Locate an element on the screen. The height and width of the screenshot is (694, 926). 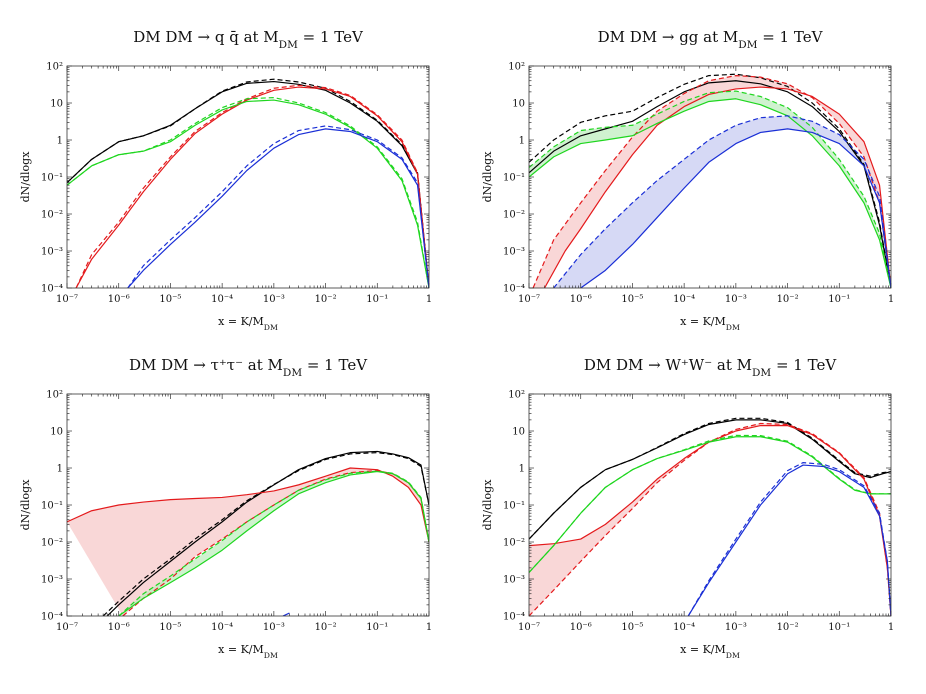
plot-frame is located at coordinates (710, 505).